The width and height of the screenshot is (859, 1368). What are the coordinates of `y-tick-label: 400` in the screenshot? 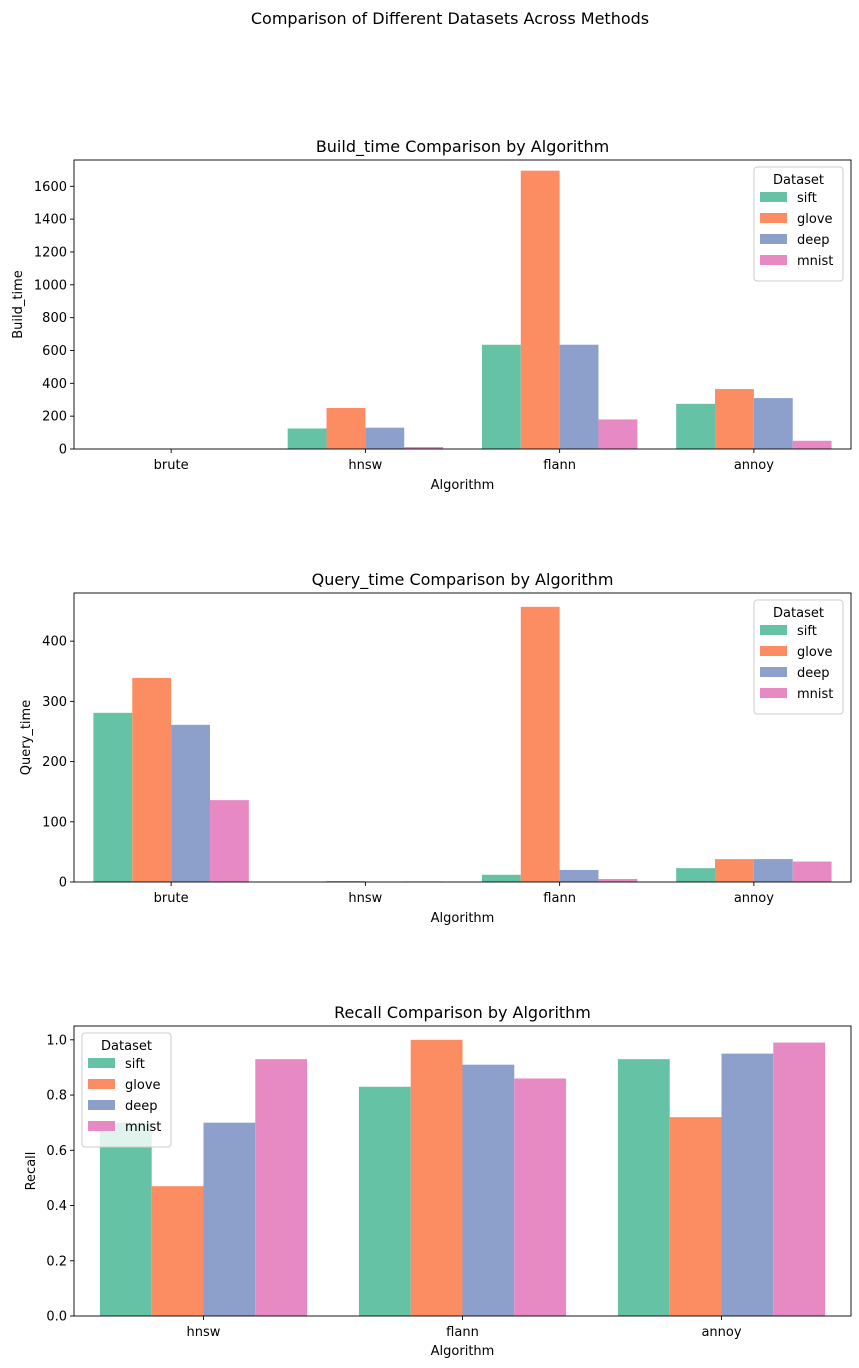 It's located at (54, 384).